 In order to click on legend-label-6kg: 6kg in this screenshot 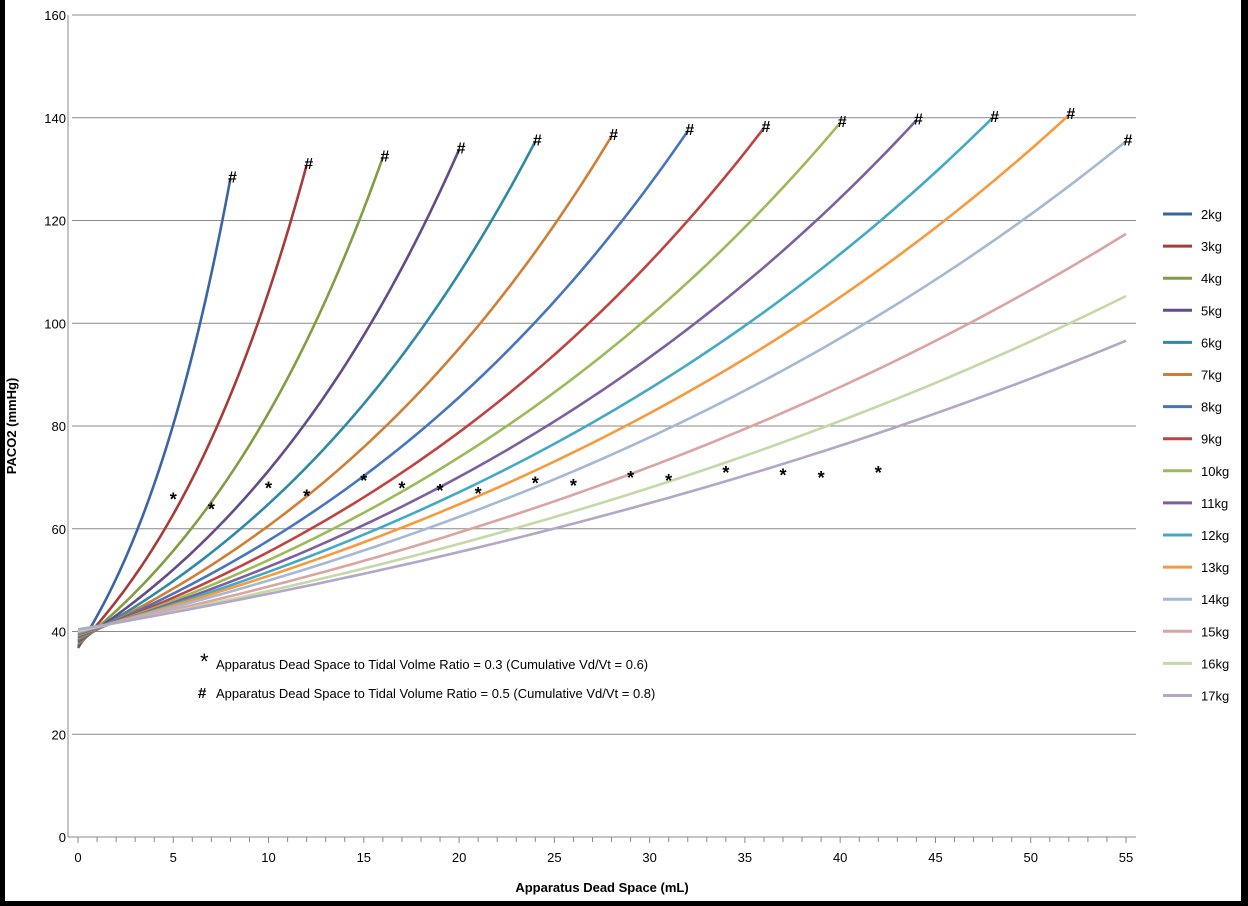, I will do `click(1211, 342)`.